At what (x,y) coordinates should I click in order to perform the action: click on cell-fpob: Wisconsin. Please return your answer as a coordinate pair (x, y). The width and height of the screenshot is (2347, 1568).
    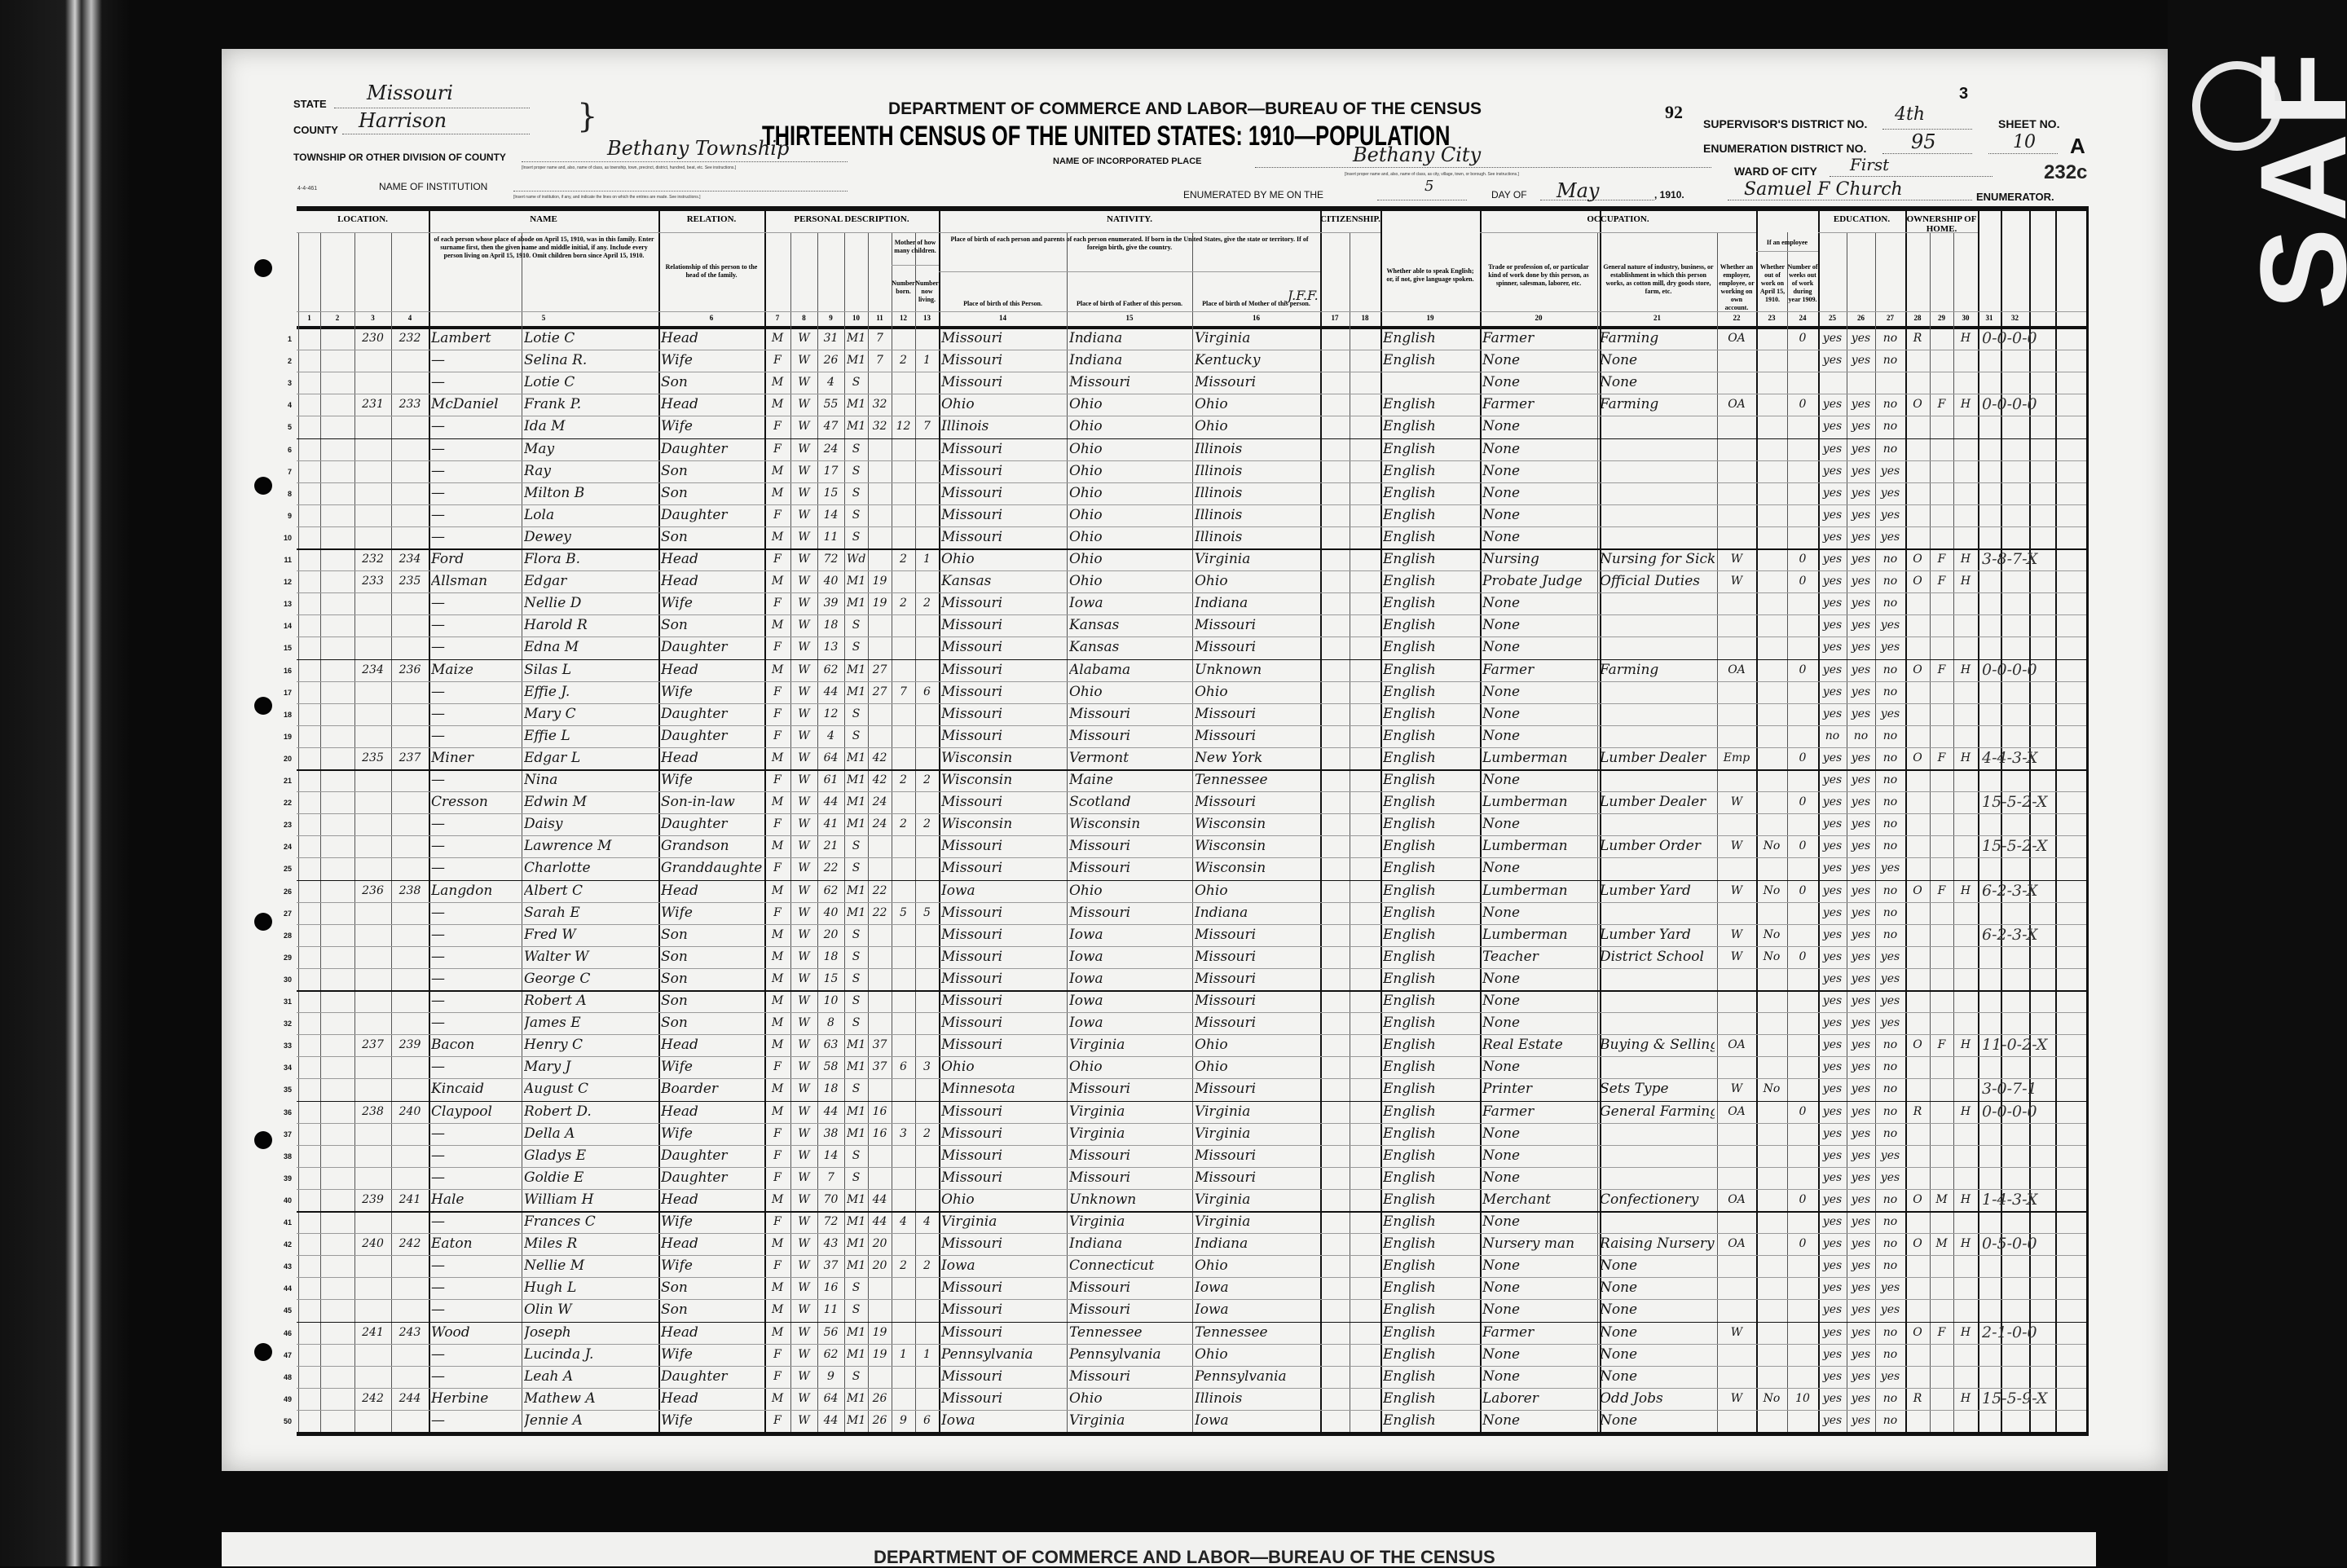
    Looking at the image, I should click on (1105, 824).